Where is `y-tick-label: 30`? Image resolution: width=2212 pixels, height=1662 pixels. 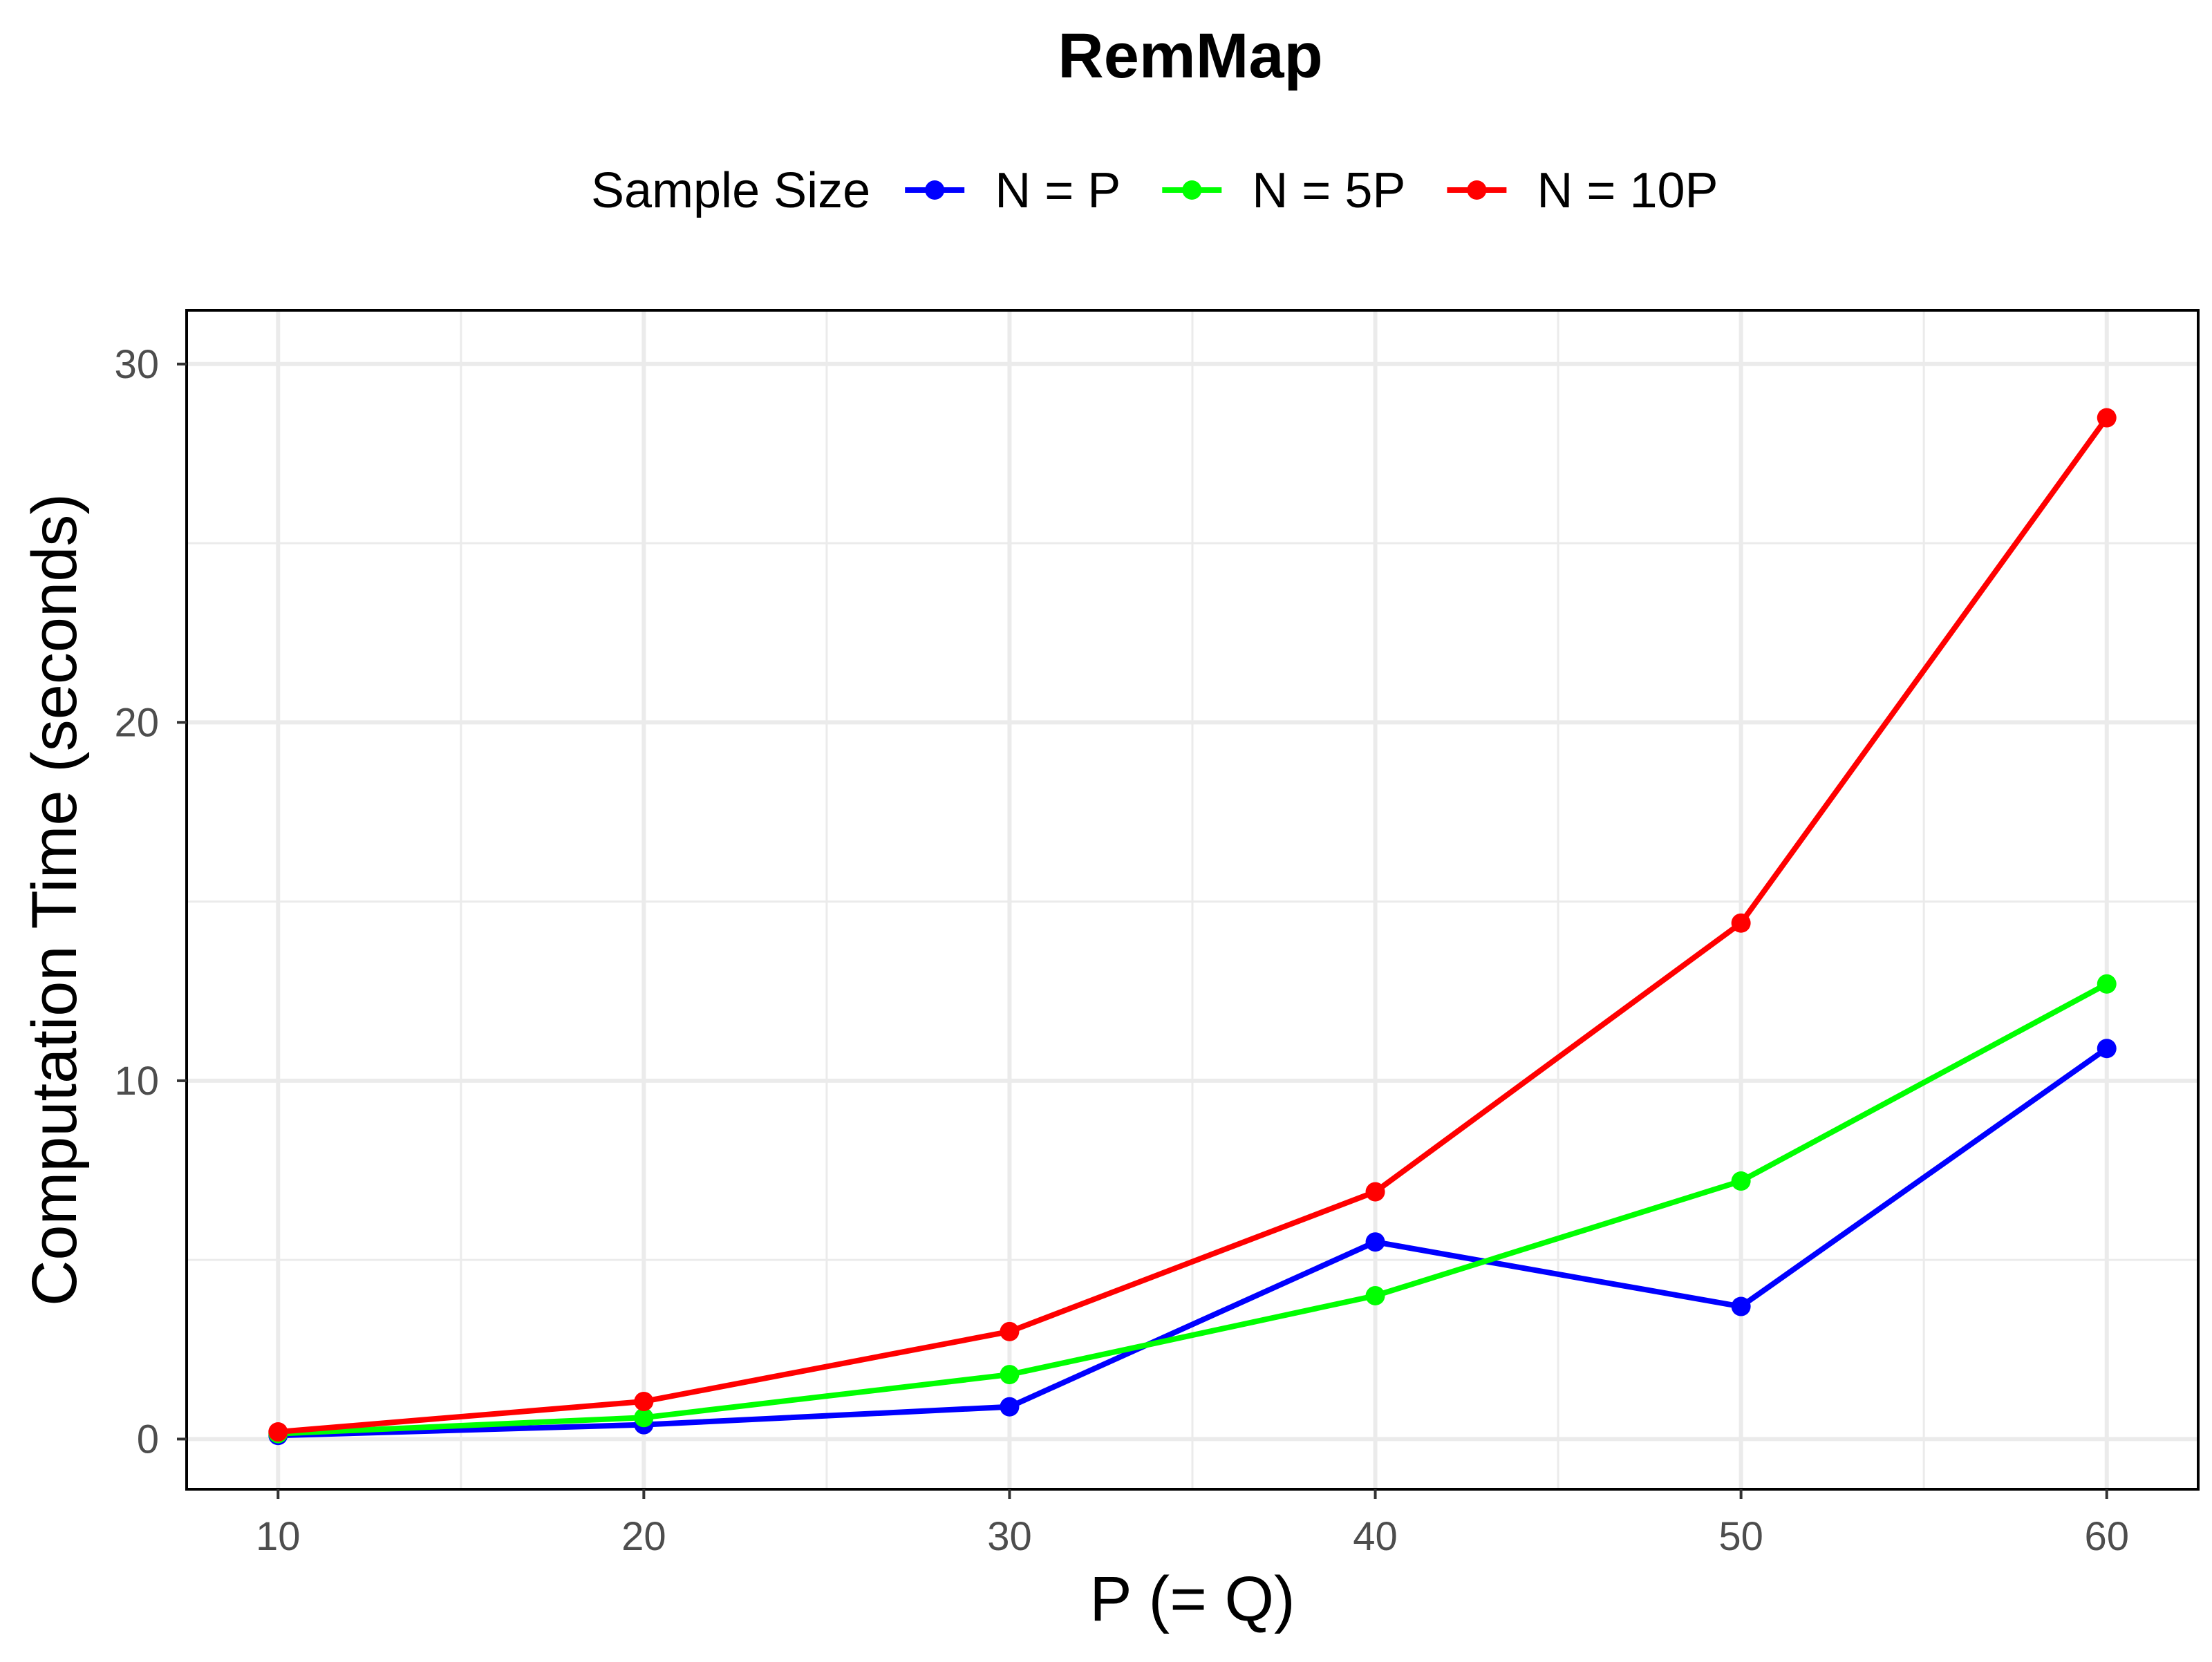 y-tick-label: 30 is located at coordinates (136, 364).